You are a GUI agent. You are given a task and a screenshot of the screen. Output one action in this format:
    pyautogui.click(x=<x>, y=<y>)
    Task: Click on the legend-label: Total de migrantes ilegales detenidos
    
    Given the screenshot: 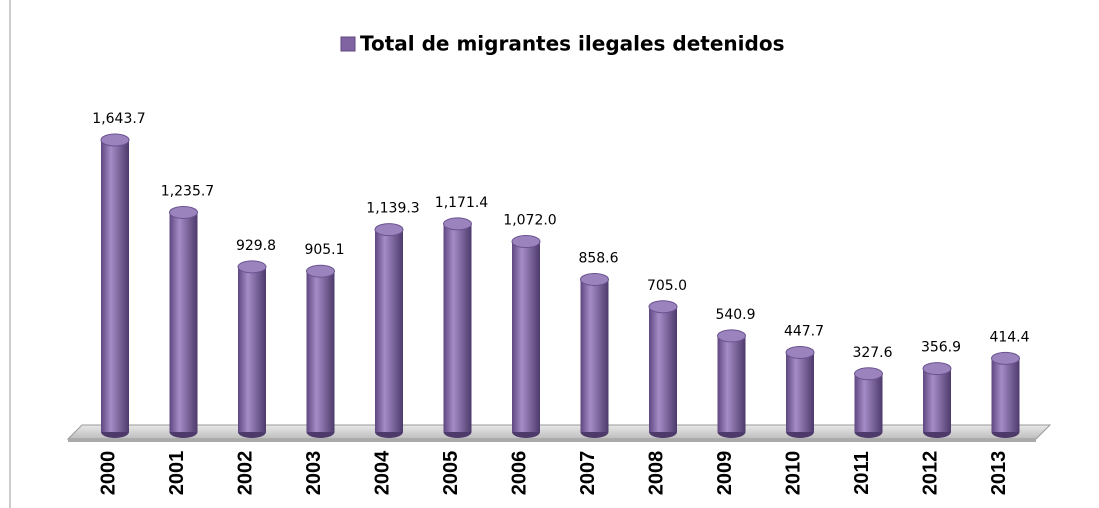 What is the action you would take?
    pyautogui.click(x=572, y=44)
    